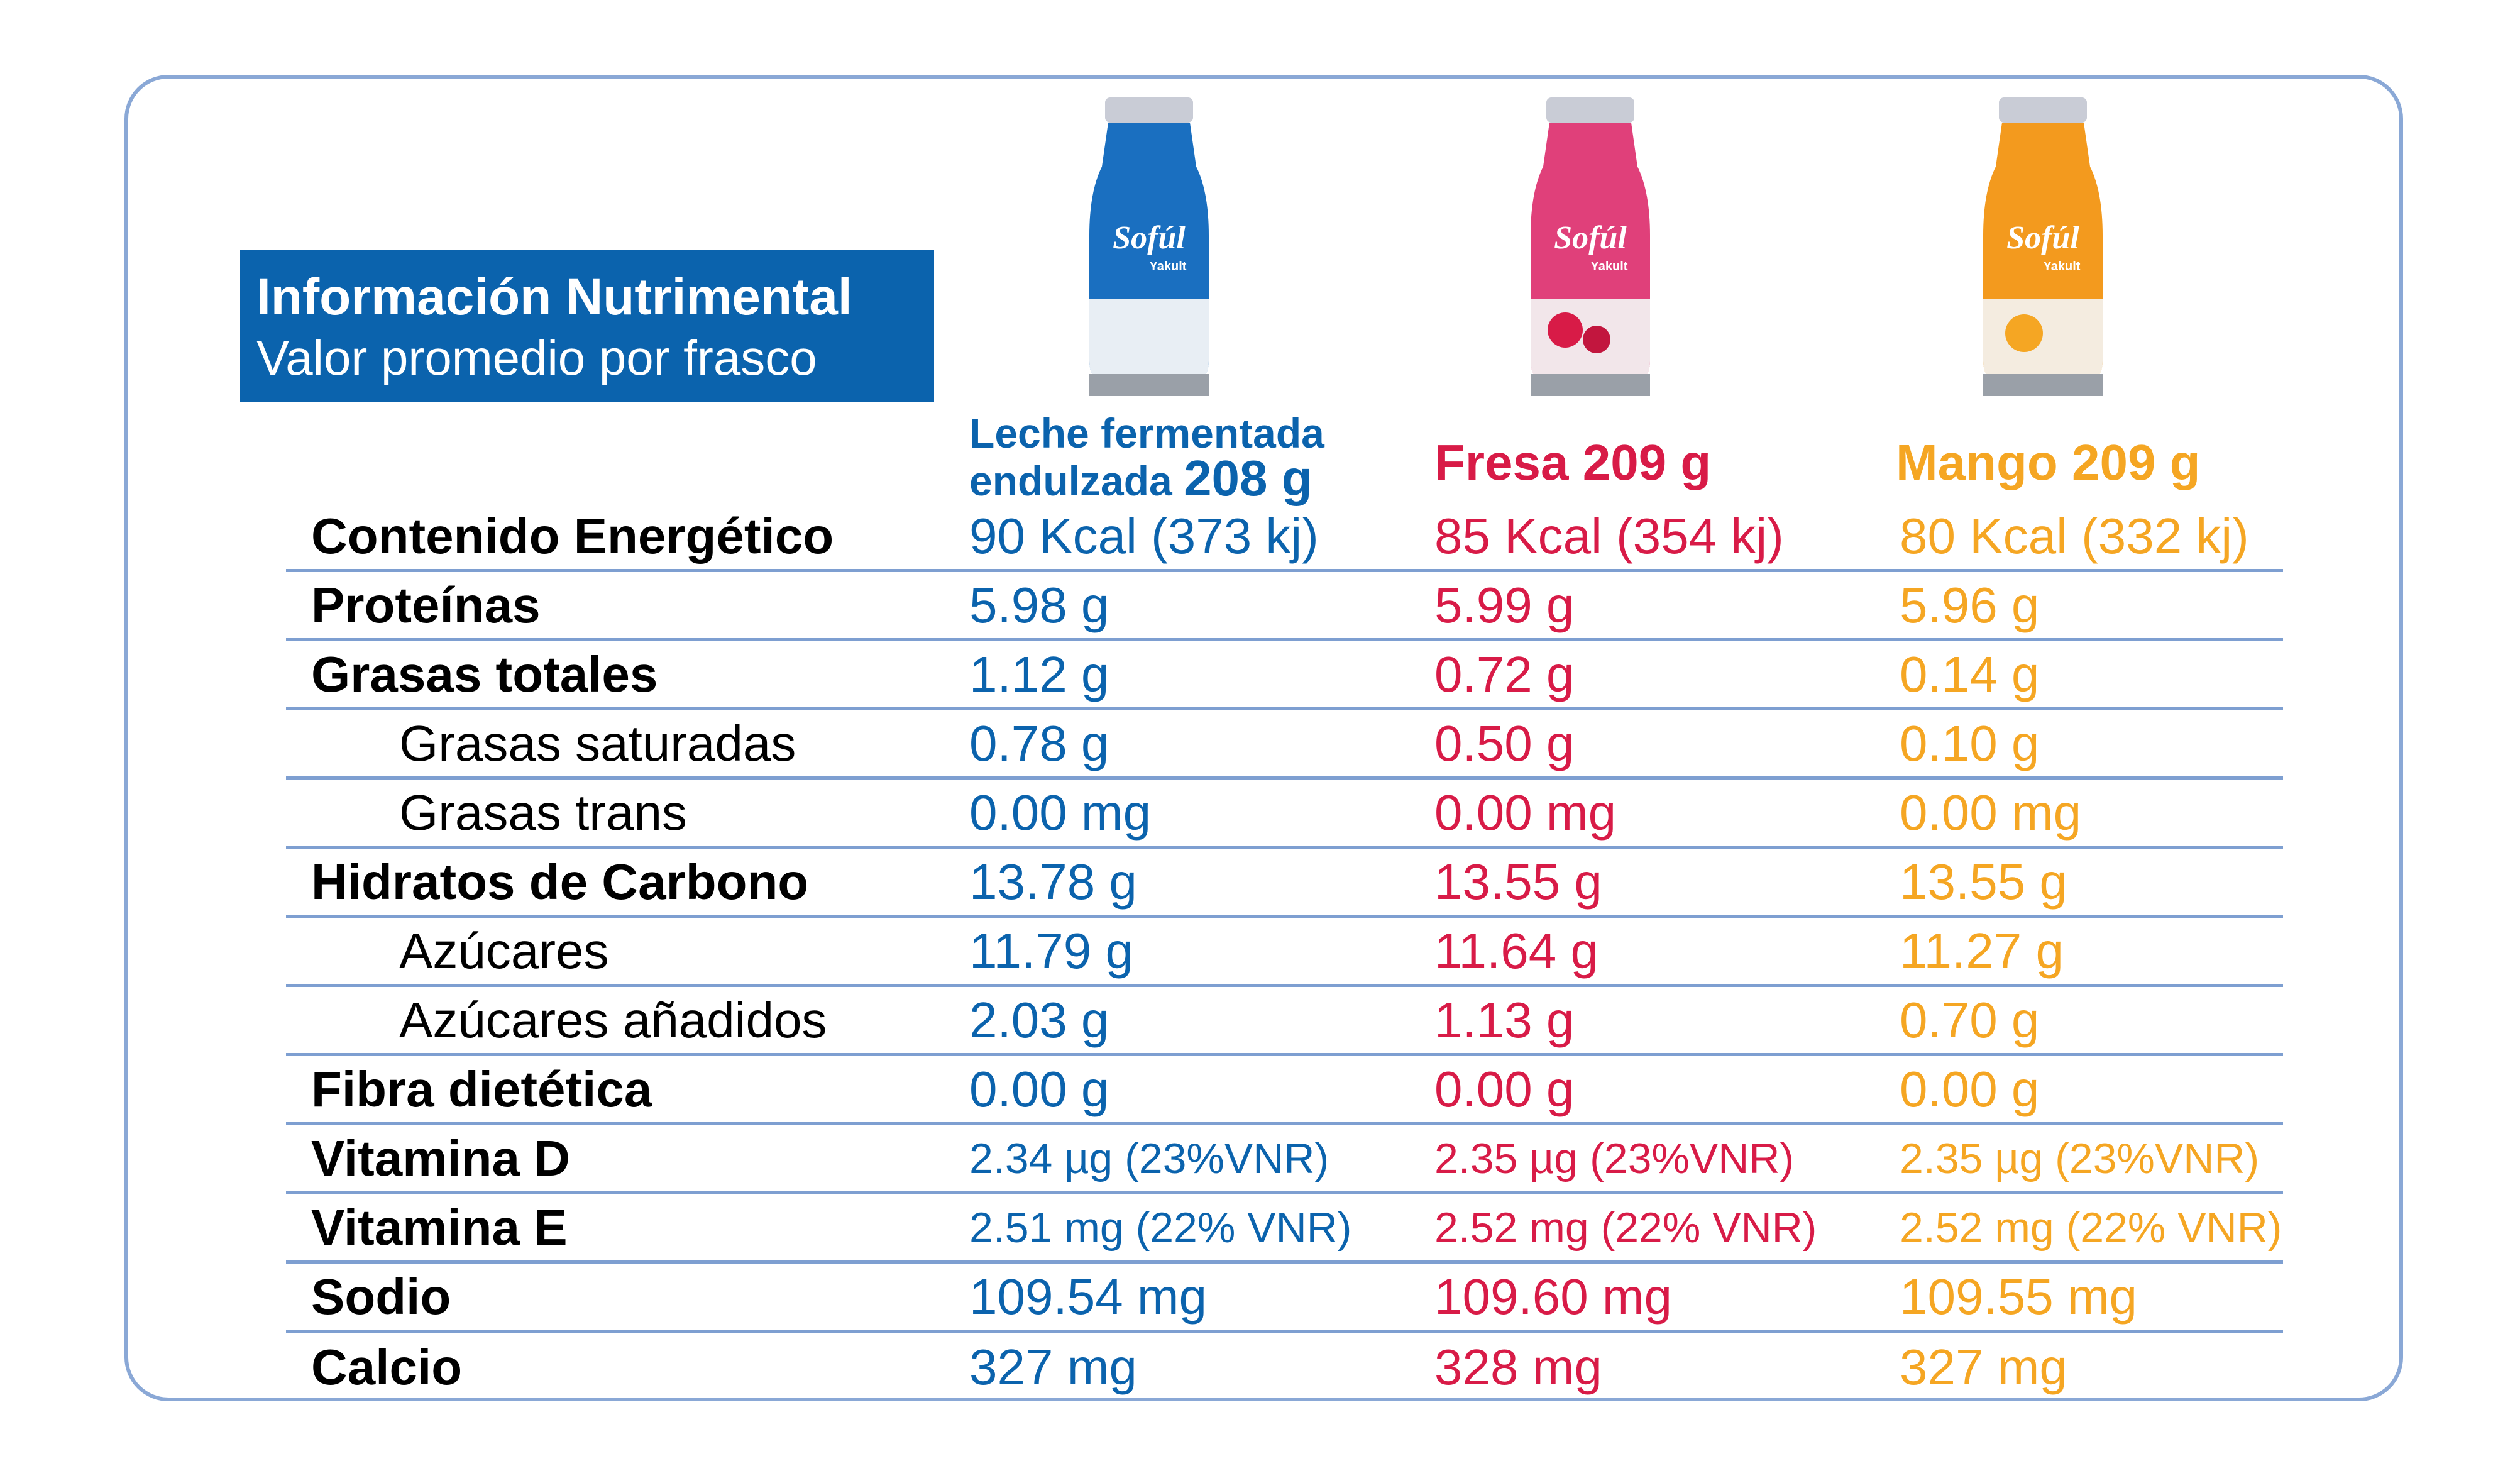  Describe the element at coordinates (439, 1227) in the screenshot. I see `row-label: Vitamina E` at that location.